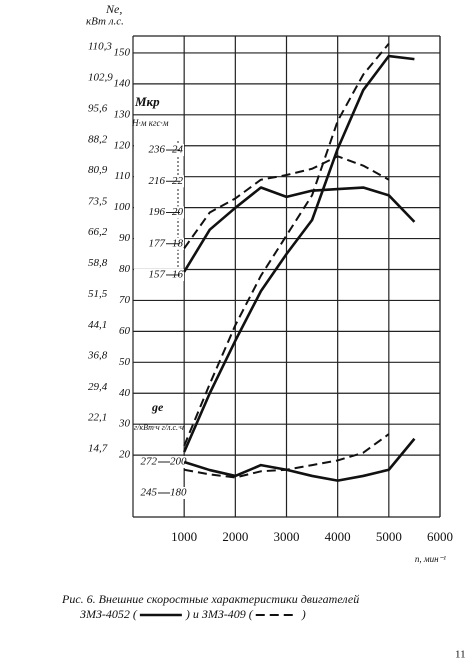 The width and height of the screenshot is (474, 672). I want to click on torque-tick-label: 18, so click(178, 243).